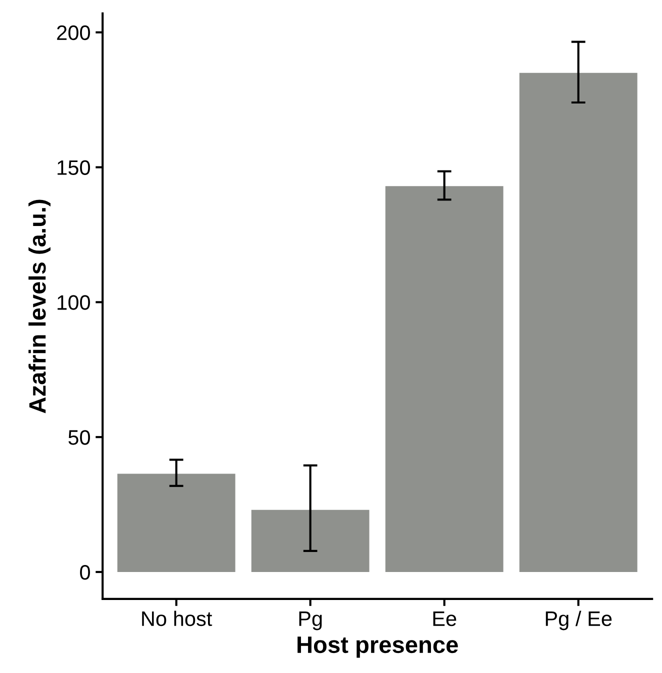 Image resolution: width=662 pixels, height=673 pixels. I want to click on y-axis-title: Azafrin levels (a.u.), so click(39, 307).